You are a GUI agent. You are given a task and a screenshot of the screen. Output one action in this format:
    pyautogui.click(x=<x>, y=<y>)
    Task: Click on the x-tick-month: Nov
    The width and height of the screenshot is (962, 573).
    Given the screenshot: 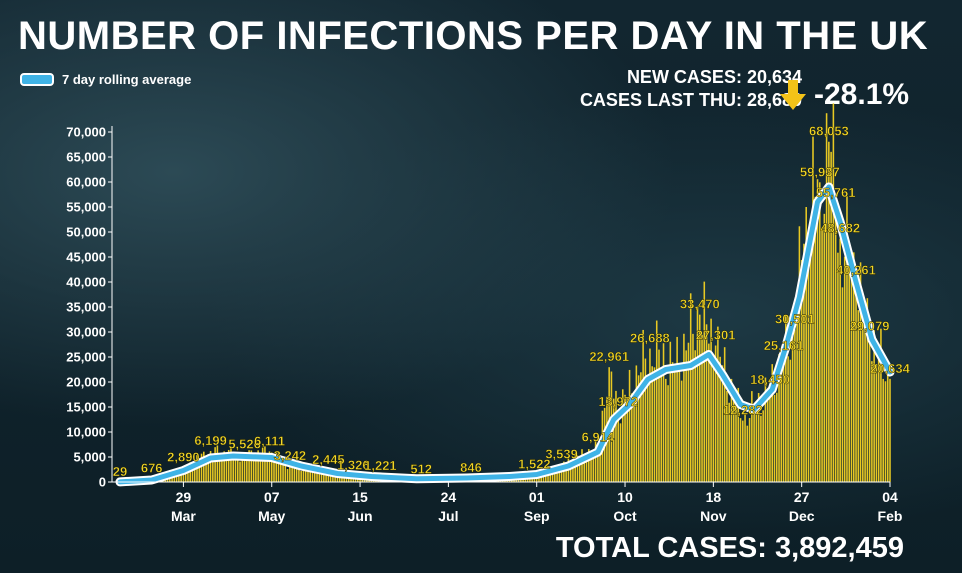 What is the action you would take?
    pyautogui.click(x=713, y=516)
    